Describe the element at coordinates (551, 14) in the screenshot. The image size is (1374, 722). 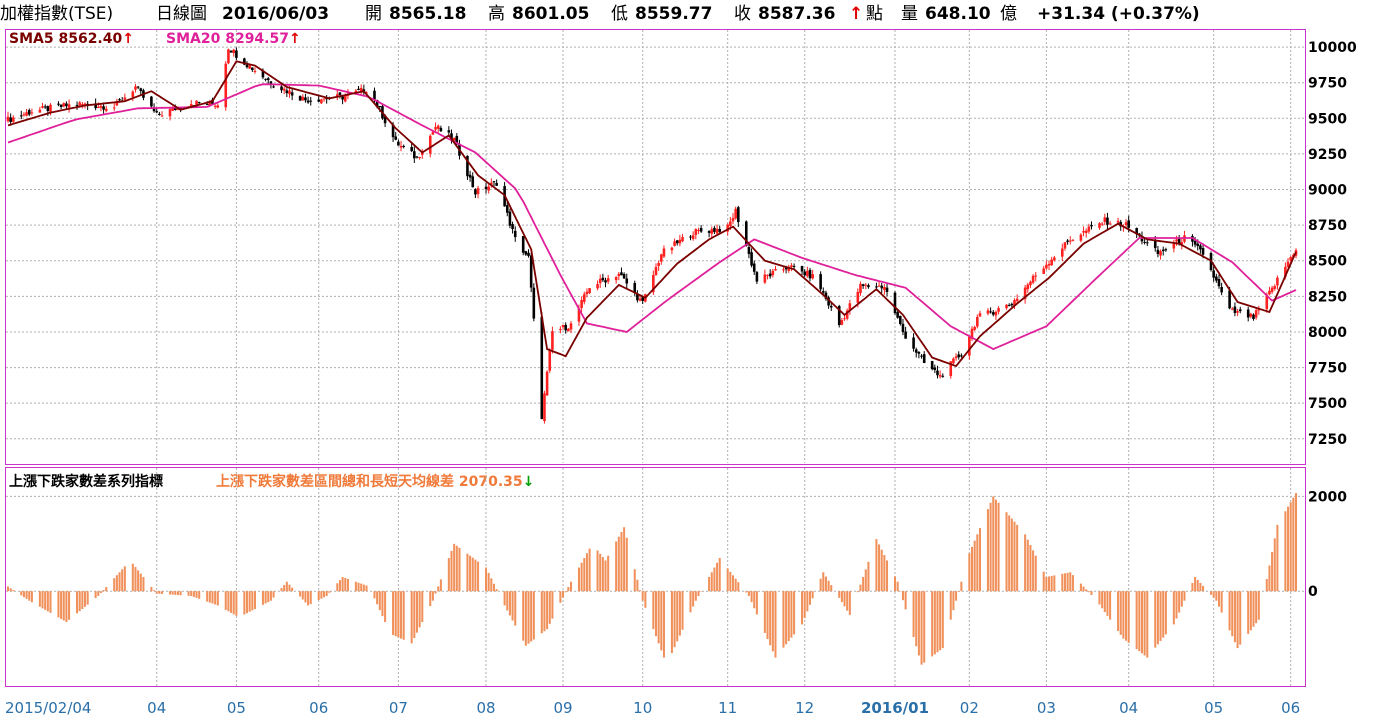
I see `high-value: 8601.05` at that location.